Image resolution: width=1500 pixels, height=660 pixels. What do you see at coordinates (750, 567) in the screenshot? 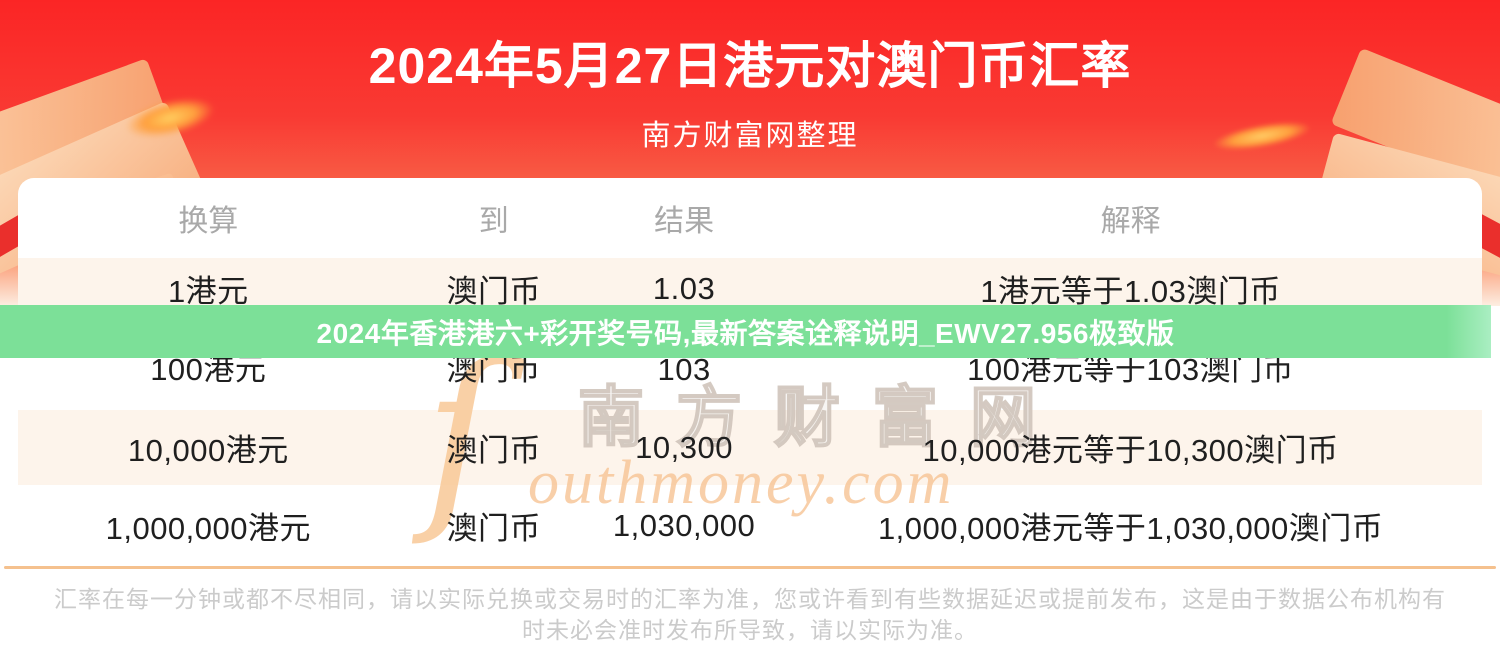
I see `footer-divider` at bounding box center [750, 567].